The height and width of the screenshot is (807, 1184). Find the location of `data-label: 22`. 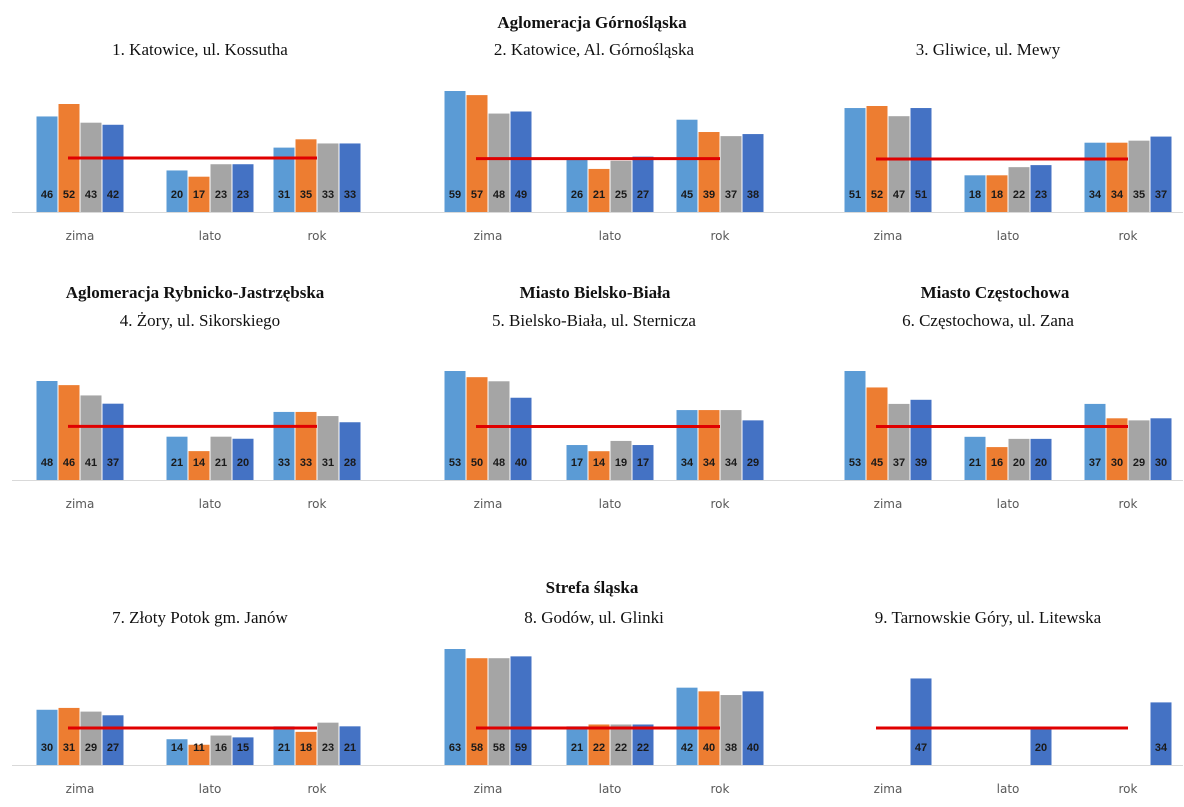

data-label: 22 is located at coordinates (1019, 195).